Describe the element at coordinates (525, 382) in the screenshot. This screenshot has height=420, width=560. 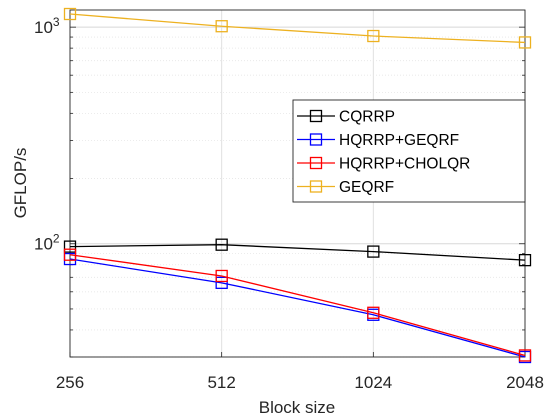
I see `x-tick-label: 2048` at that location.